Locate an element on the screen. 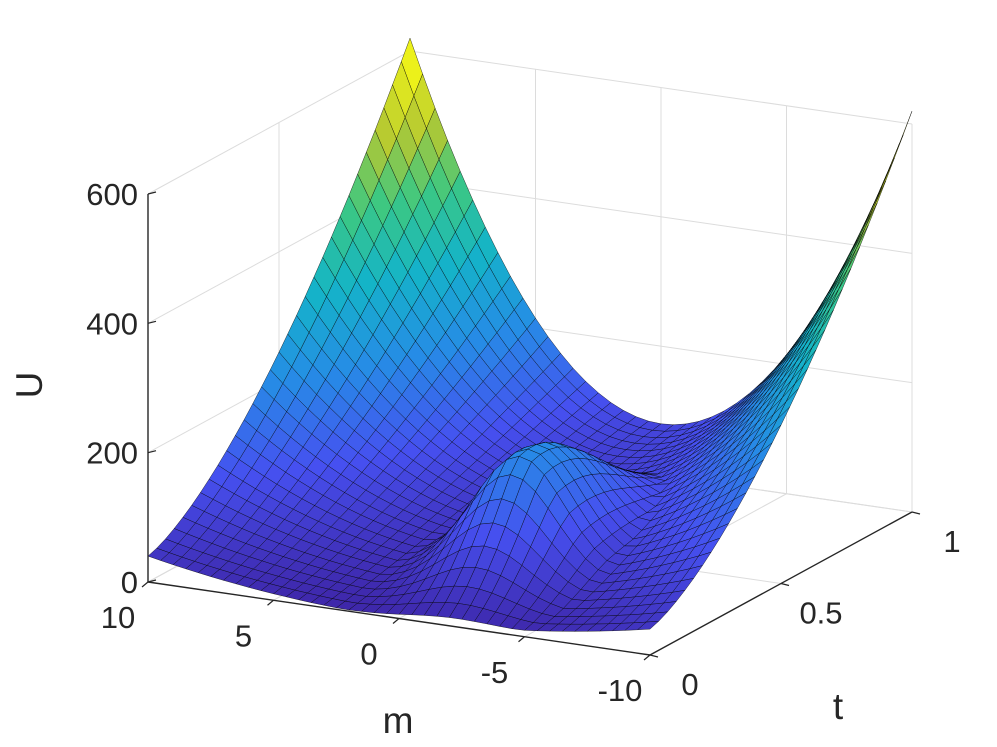  z-tick-label: 200 is located at coordinates (112, 453).